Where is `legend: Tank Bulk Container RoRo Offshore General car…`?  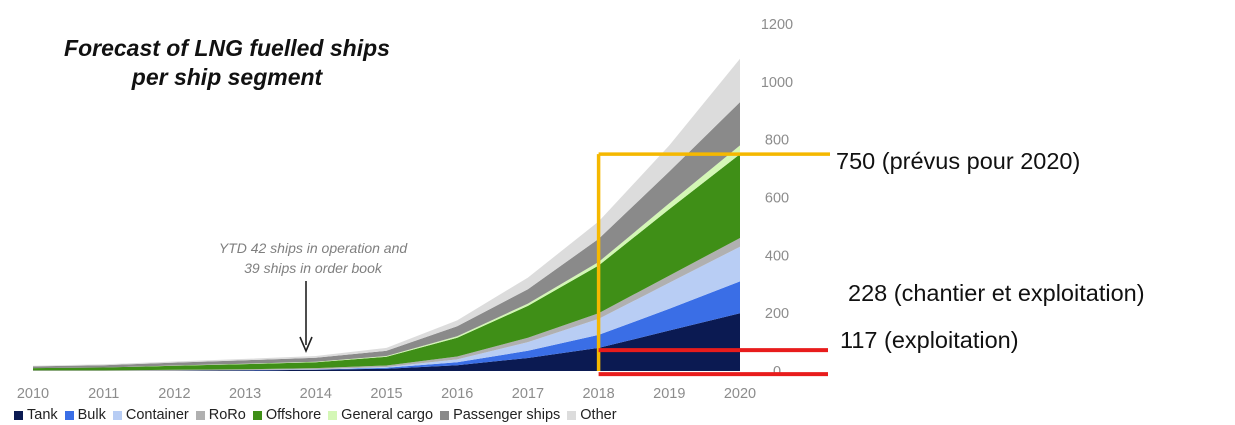
legend: Tank Bulk Container RoRo Offshore General car… is located at coordinates (319, 415).